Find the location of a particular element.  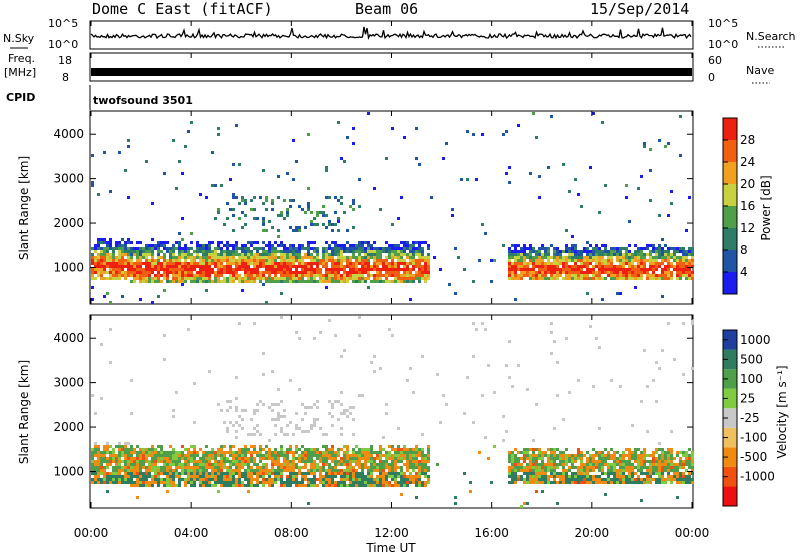

x-tick-label: 12:00 is located at coordinates (391, 533).